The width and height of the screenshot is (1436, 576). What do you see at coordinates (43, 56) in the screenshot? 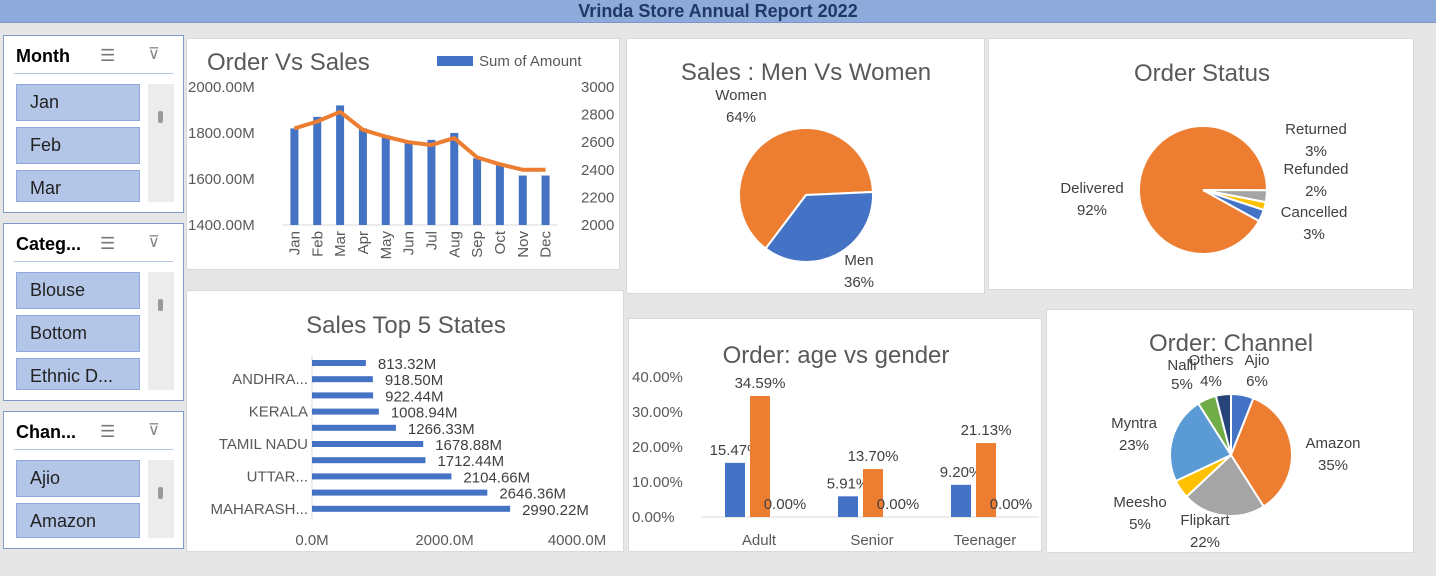
I see `slicer-title: Month` at bounding box center [43, 56].